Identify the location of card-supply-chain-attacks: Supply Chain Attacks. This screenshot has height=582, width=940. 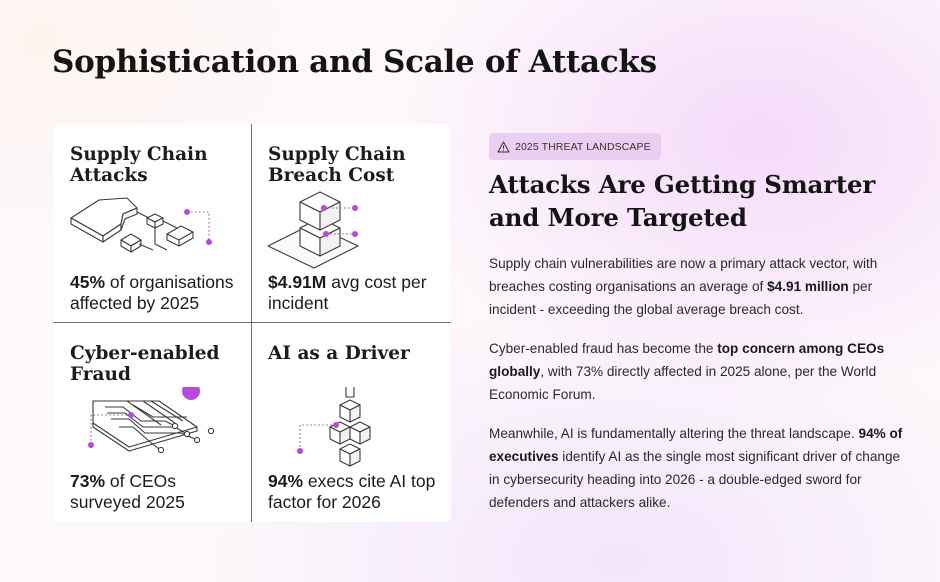
(152, 223).